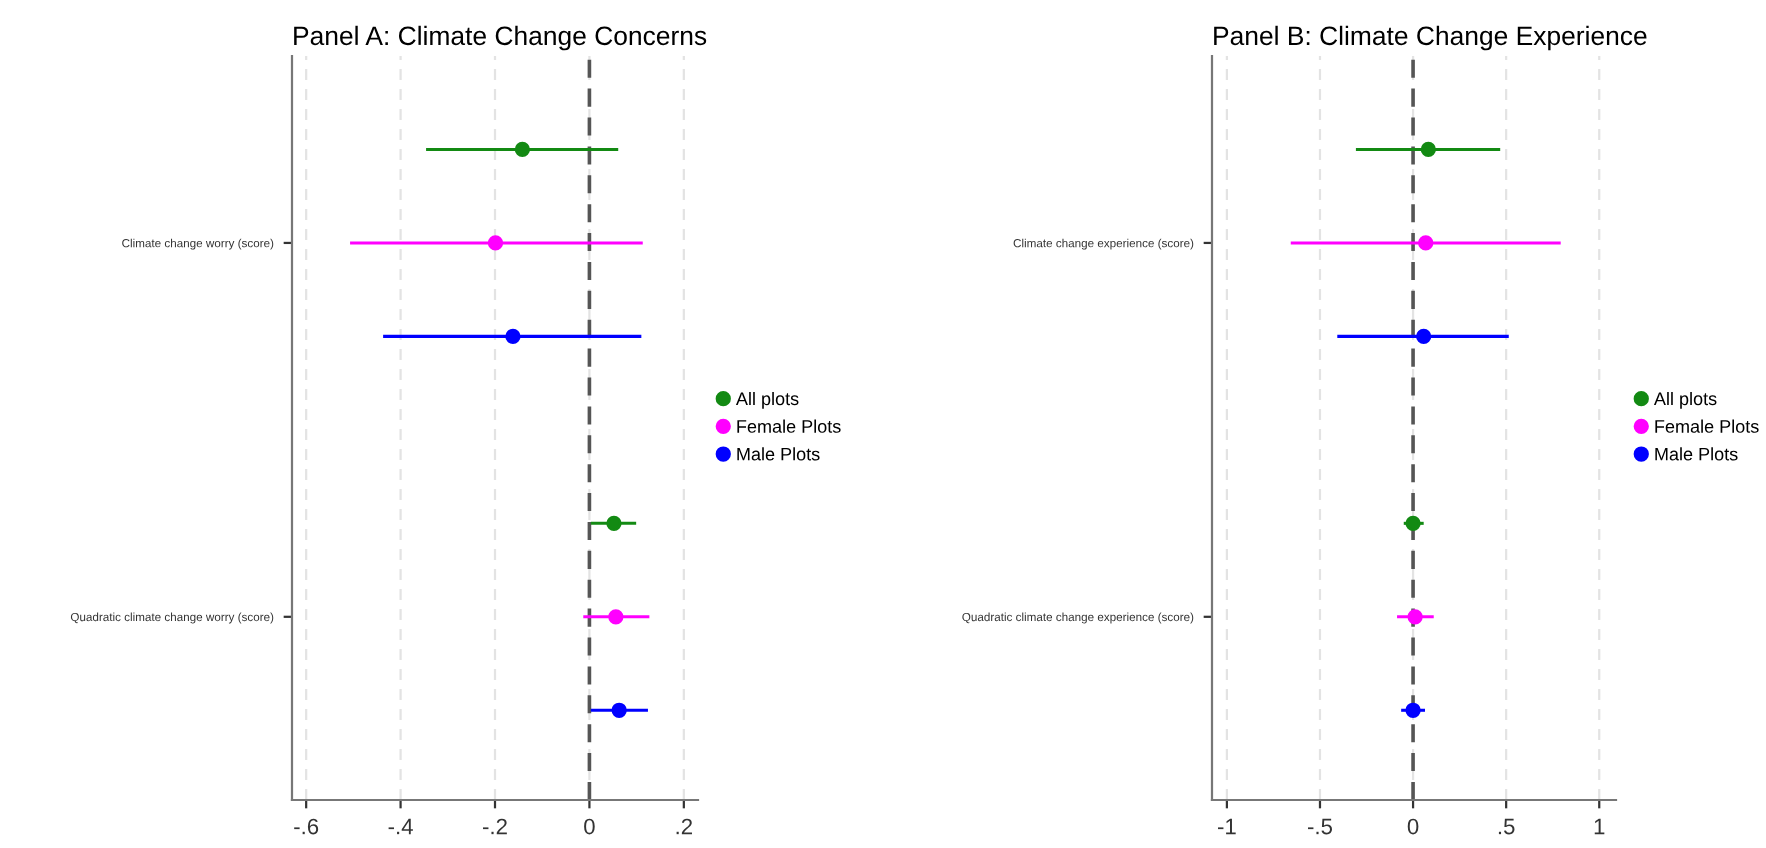 The height and width of the screenshot is (848, 1766). Describe the element at coordinates (1506, 826) in the screenshot. I see `x-tick-label: .5` at that location.